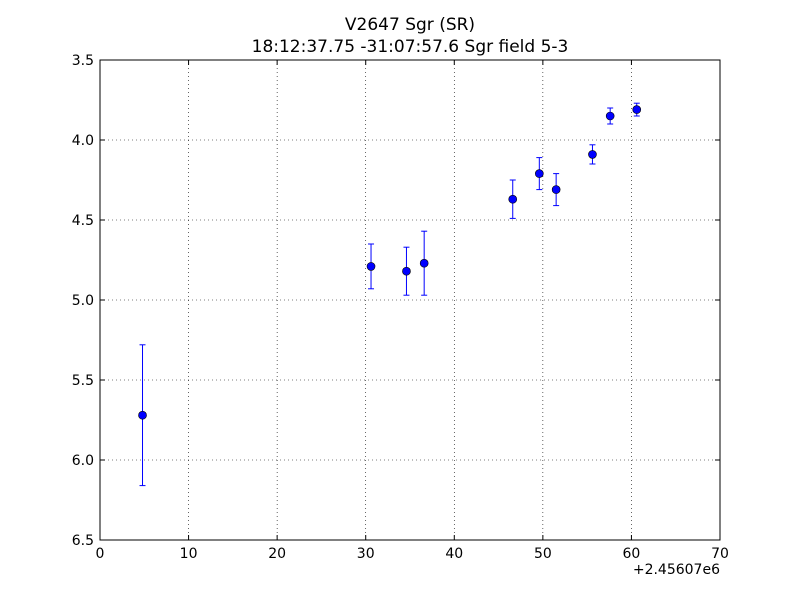 This screenshot has width=800, height=600. What do you see at coordinates (83, 461) in the screenshot?
I see `y-tick-label: 6.0` at bounding box center [83, 461].